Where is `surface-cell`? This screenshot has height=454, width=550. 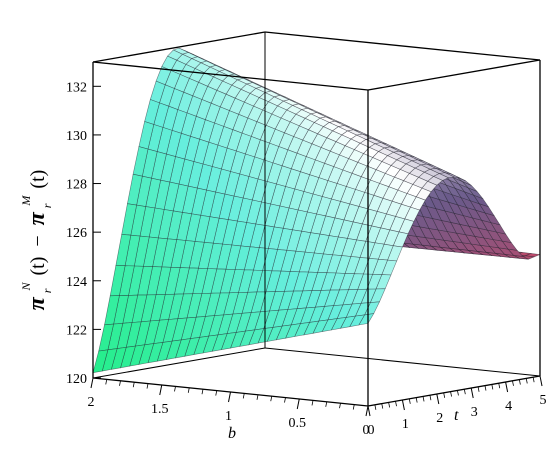 surface-cell is located at coordinates (100, 361).